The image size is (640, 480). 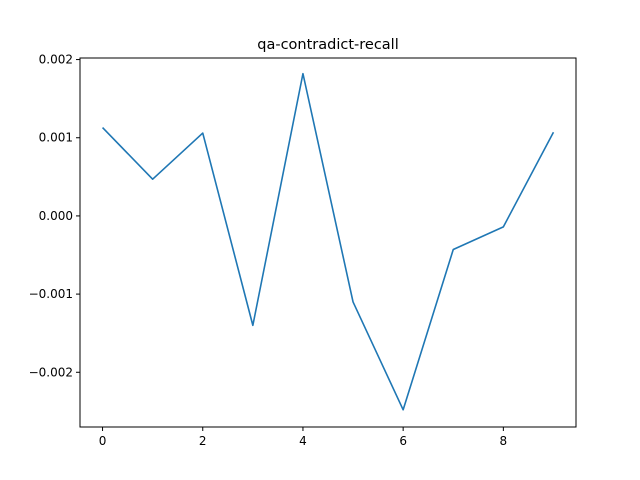 What do you see at coordinates (56, 60) in the screenshot?
I see `y-tick-label: 0.002` at bounding box center [56, 60].